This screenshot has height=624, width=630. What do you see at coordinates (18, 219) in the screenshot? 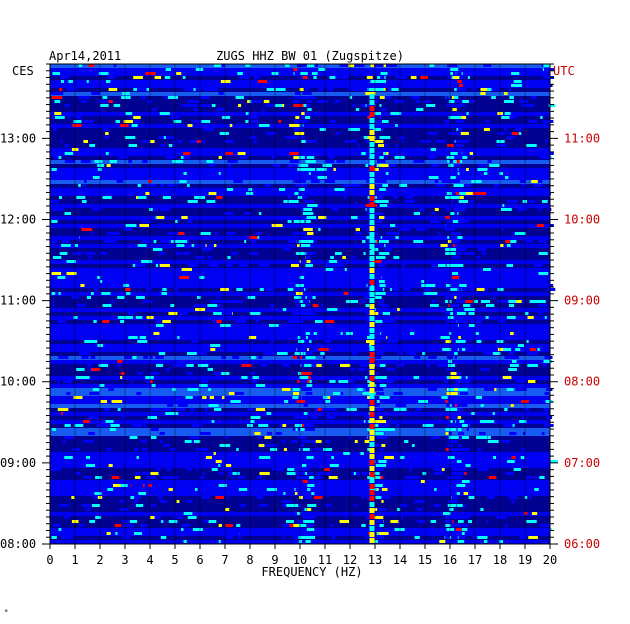
I see `left-time-label: 12:00` at bounding box center [18, 219].